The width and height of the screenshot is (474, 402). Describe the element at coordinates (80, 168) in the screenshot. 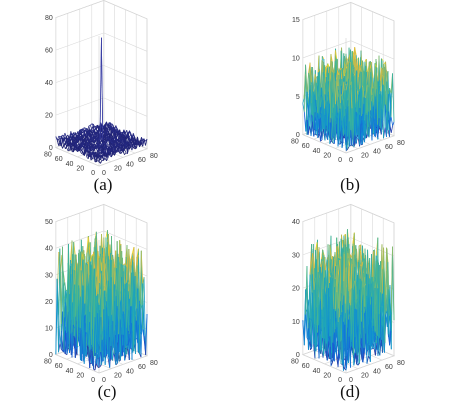

I see `y-tick-label: 20` at that location.